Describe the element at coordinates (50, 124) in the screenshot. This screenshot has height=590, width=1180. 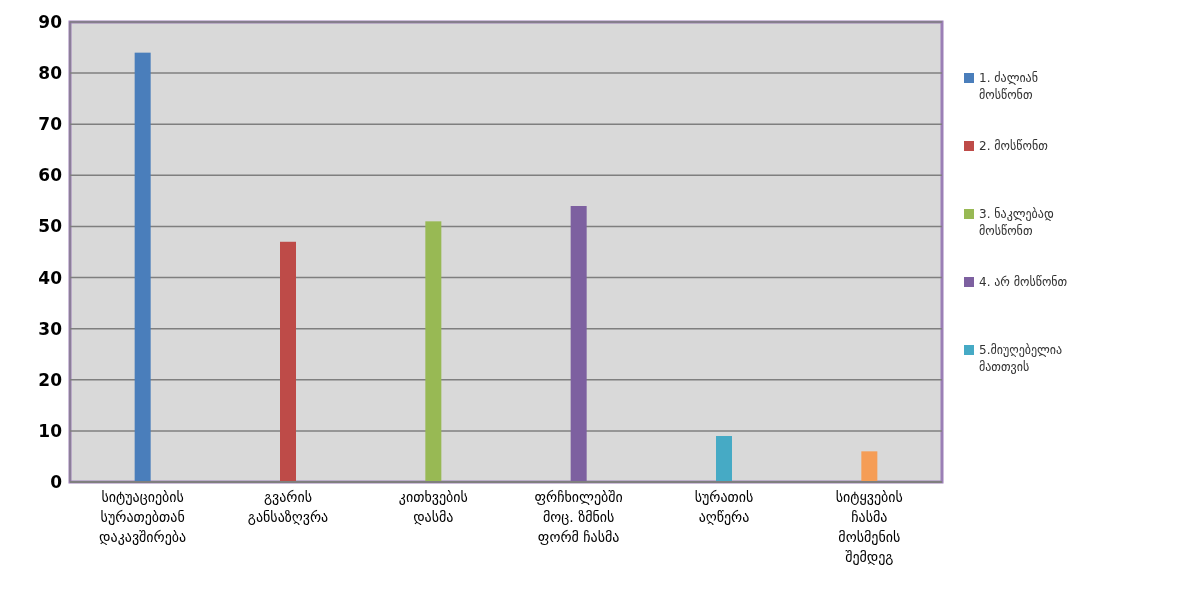
I see `y-tick-label: 70` at that location.